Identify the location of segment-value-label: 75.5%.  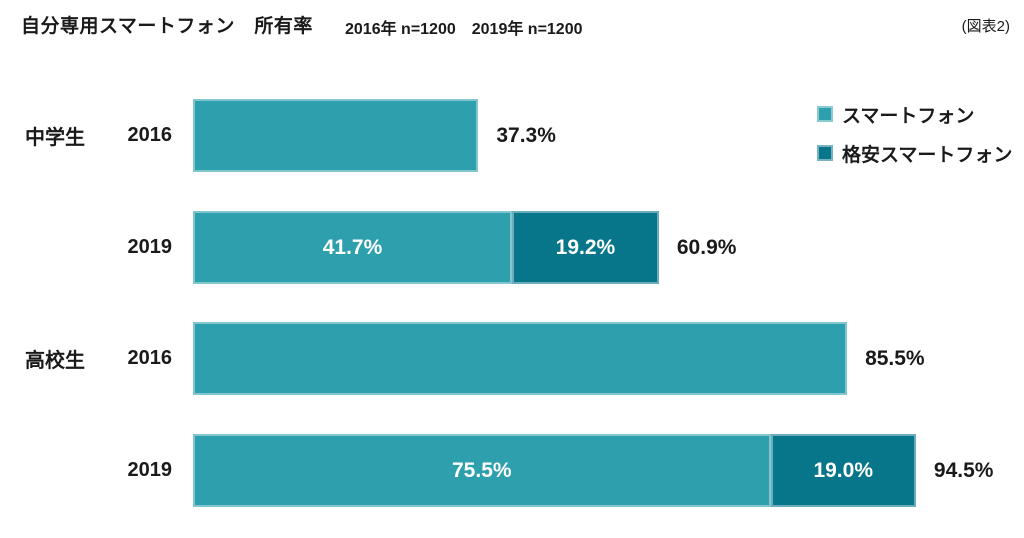
(482, 470).